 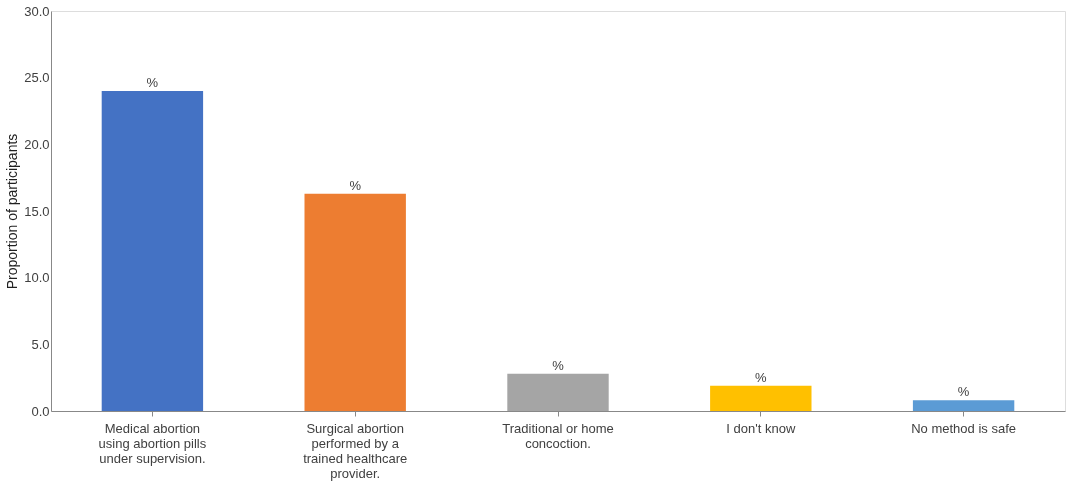 What do you see at coordinates (963, 428) in the screenshot?
I see `x-tick-label: No method is safe` at bounding box center [963, 428].